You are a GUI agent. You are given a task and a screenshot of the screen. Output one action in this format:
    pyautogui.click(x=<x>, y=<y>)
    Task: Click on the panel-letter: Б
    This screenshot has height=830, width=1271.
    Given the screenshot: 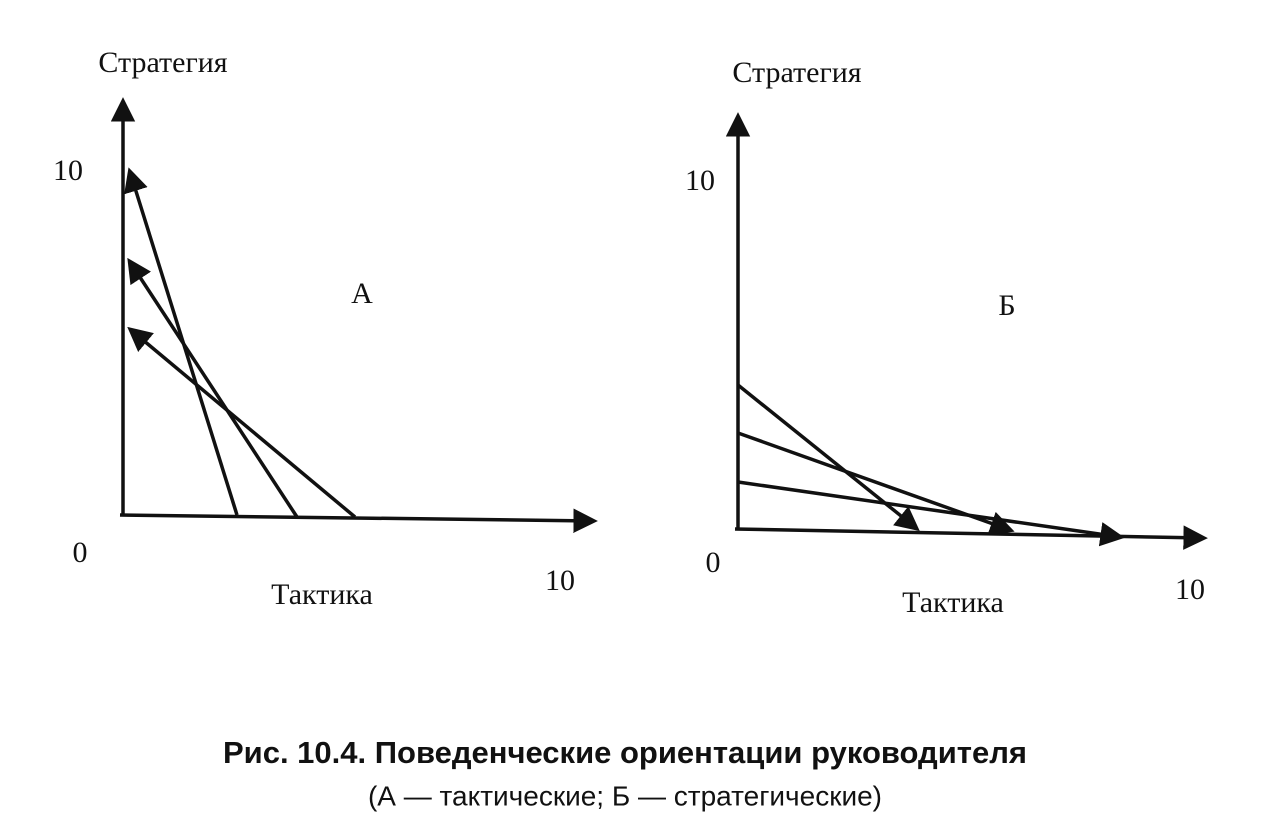 What is the action you would take?
    pyautogui.click(x=1006, y=305)
    